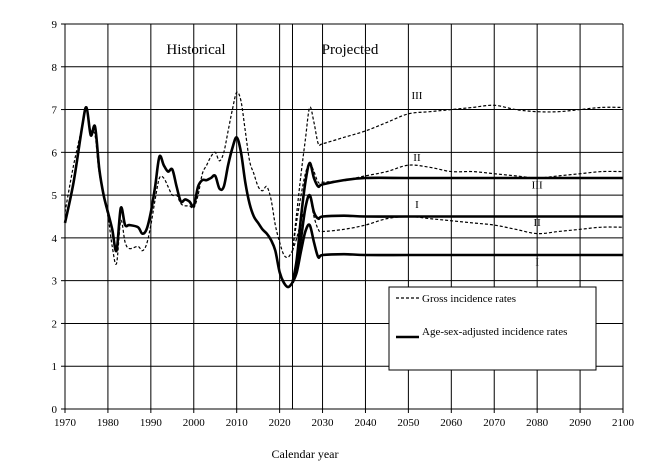 This screenshot has height=468, width=648. Describe the element at coordinates (55, 153) in the screenshot. I see `y-tick-label: 6` at that location.